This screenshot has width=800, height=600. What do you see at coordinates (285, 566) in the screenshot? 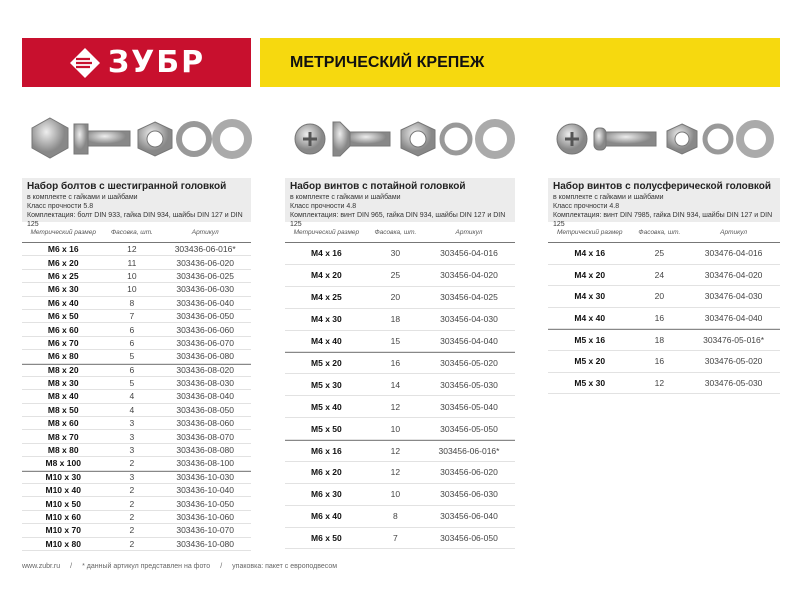
I see `packaging-note: упаковка: пакет с европодвесом` at bounding box center [285, 566].